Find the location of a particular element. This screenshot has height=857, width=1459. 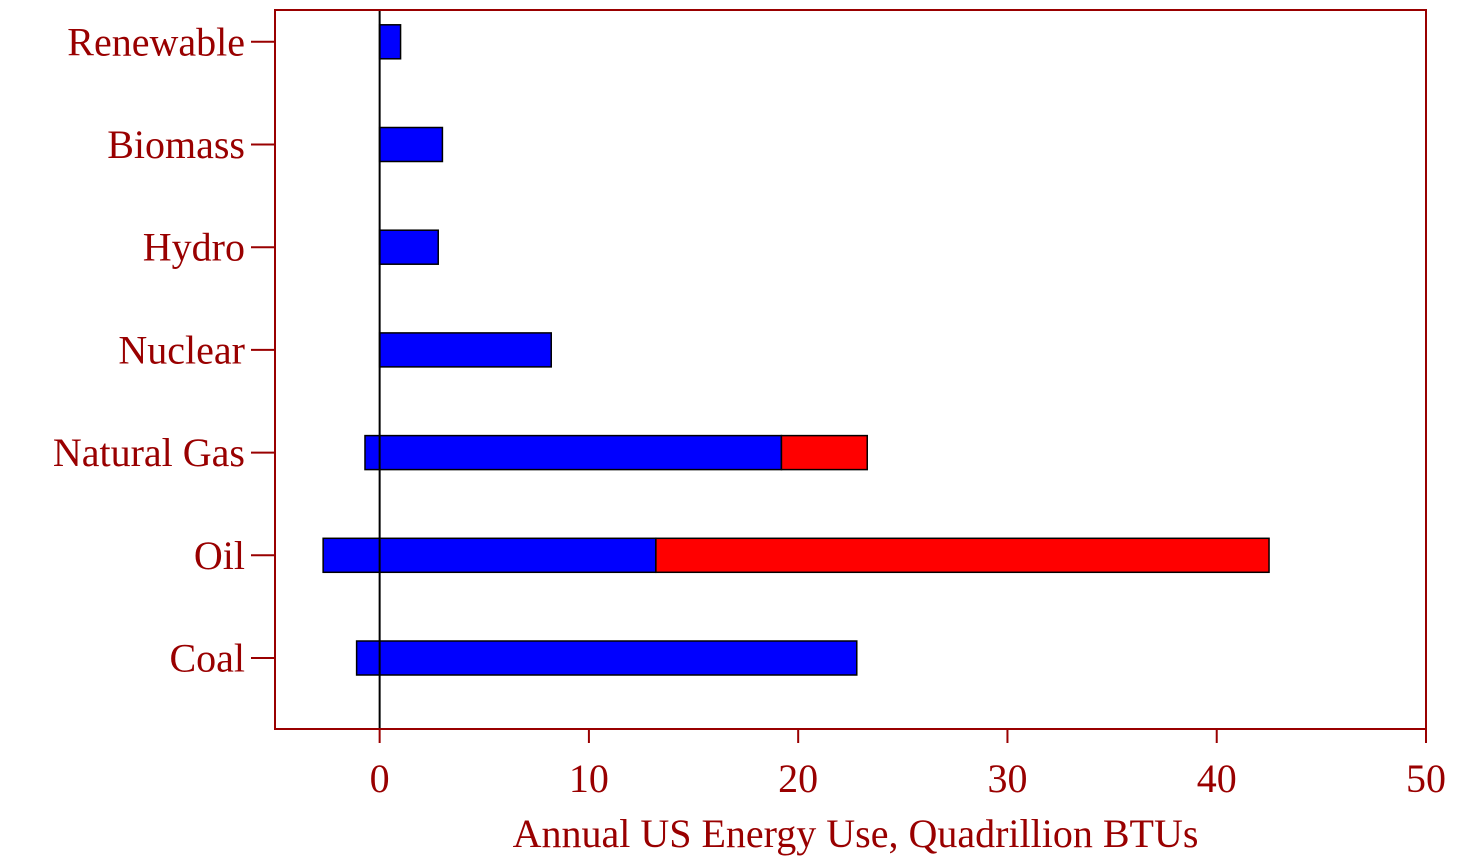

x-axis-title: Annual US Energy Use, Quadrillion BTUs is located at coordinates (856, 833).